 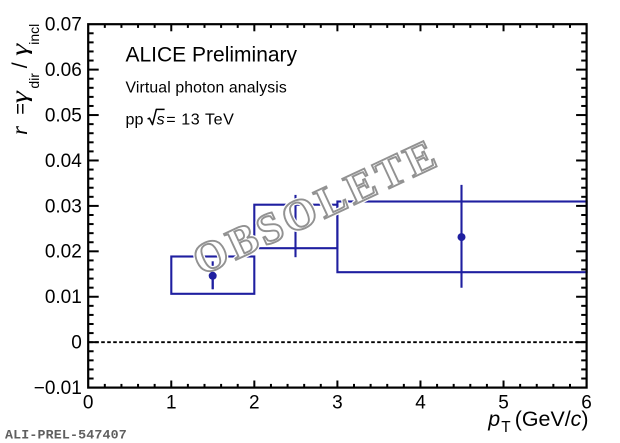 I want to click on svg-text: incl, so click(x=34, y=34).